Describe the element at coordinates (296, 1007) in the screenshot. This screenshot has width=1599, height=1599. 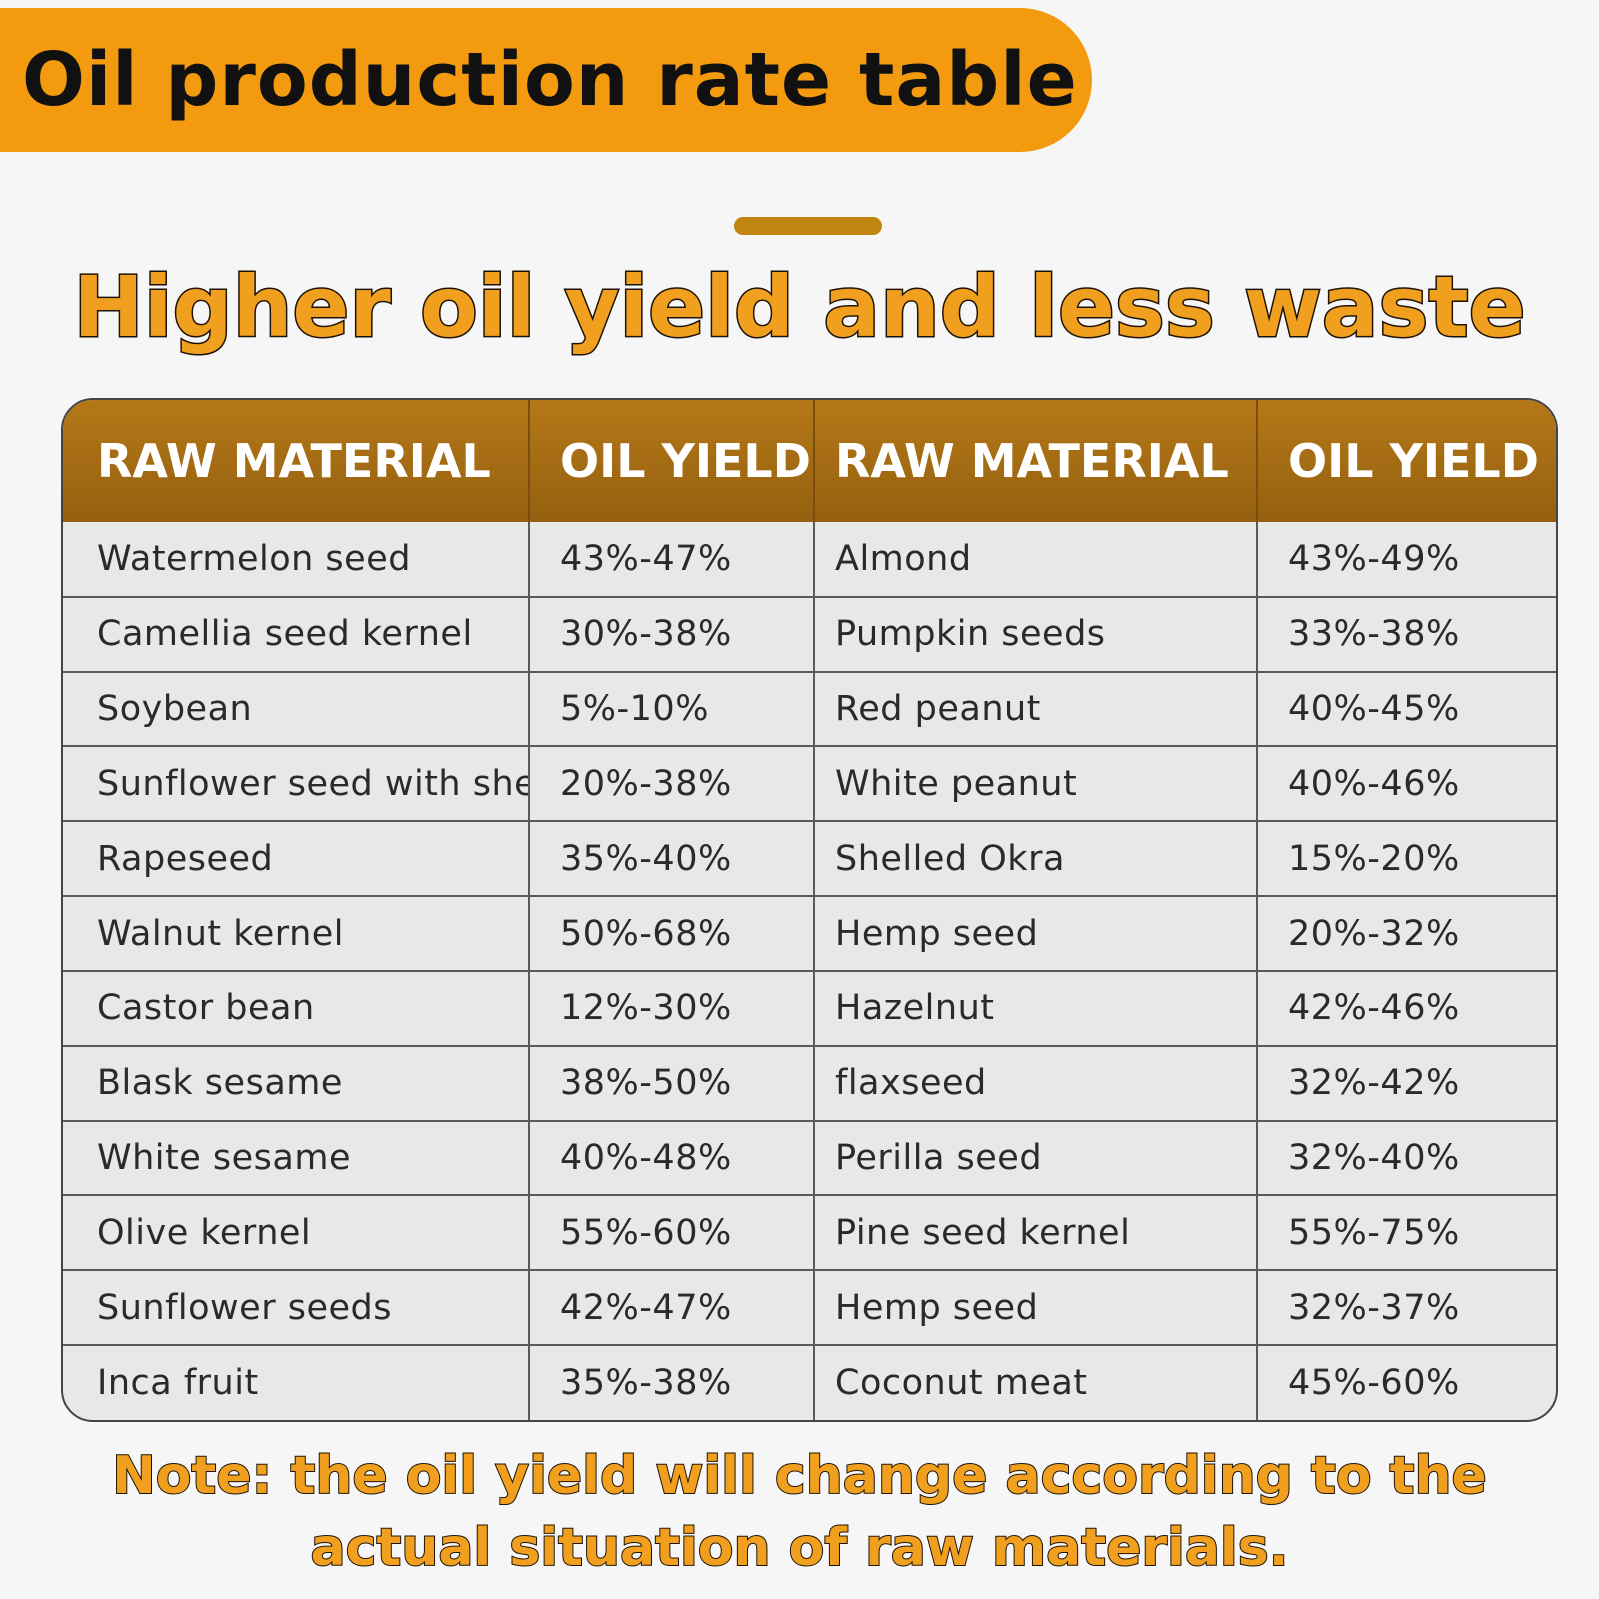
I see `raw-material-cell: Castor bean` at that location.